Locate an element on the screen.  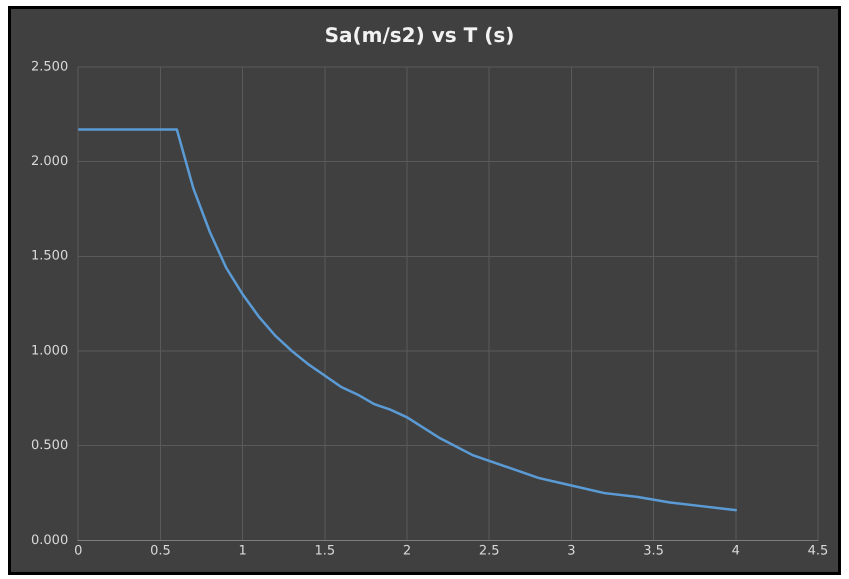
x-tick-label: 0 is located at coordinates (78, 551).